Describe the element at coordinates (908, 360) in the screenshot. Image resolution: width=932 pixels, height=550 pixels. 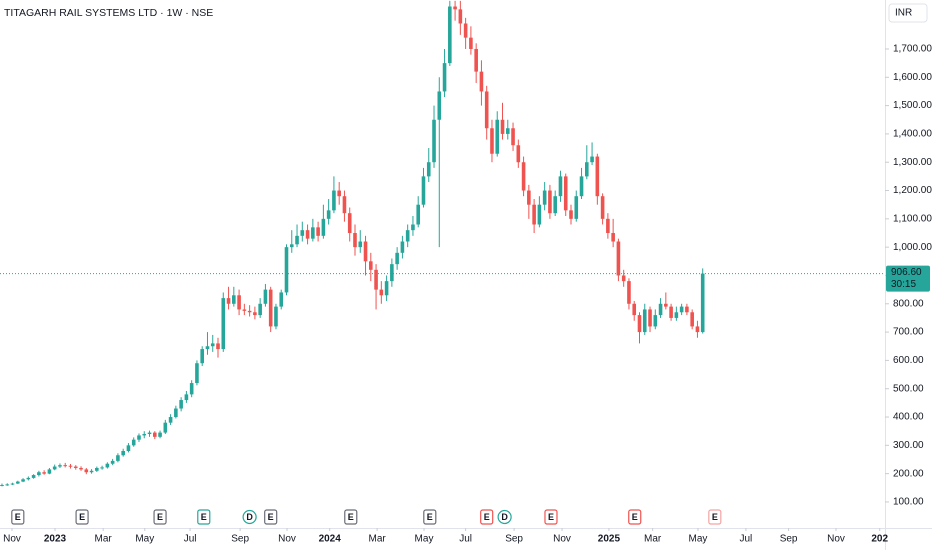
I see `y-tick-label: 600.00` at that location.